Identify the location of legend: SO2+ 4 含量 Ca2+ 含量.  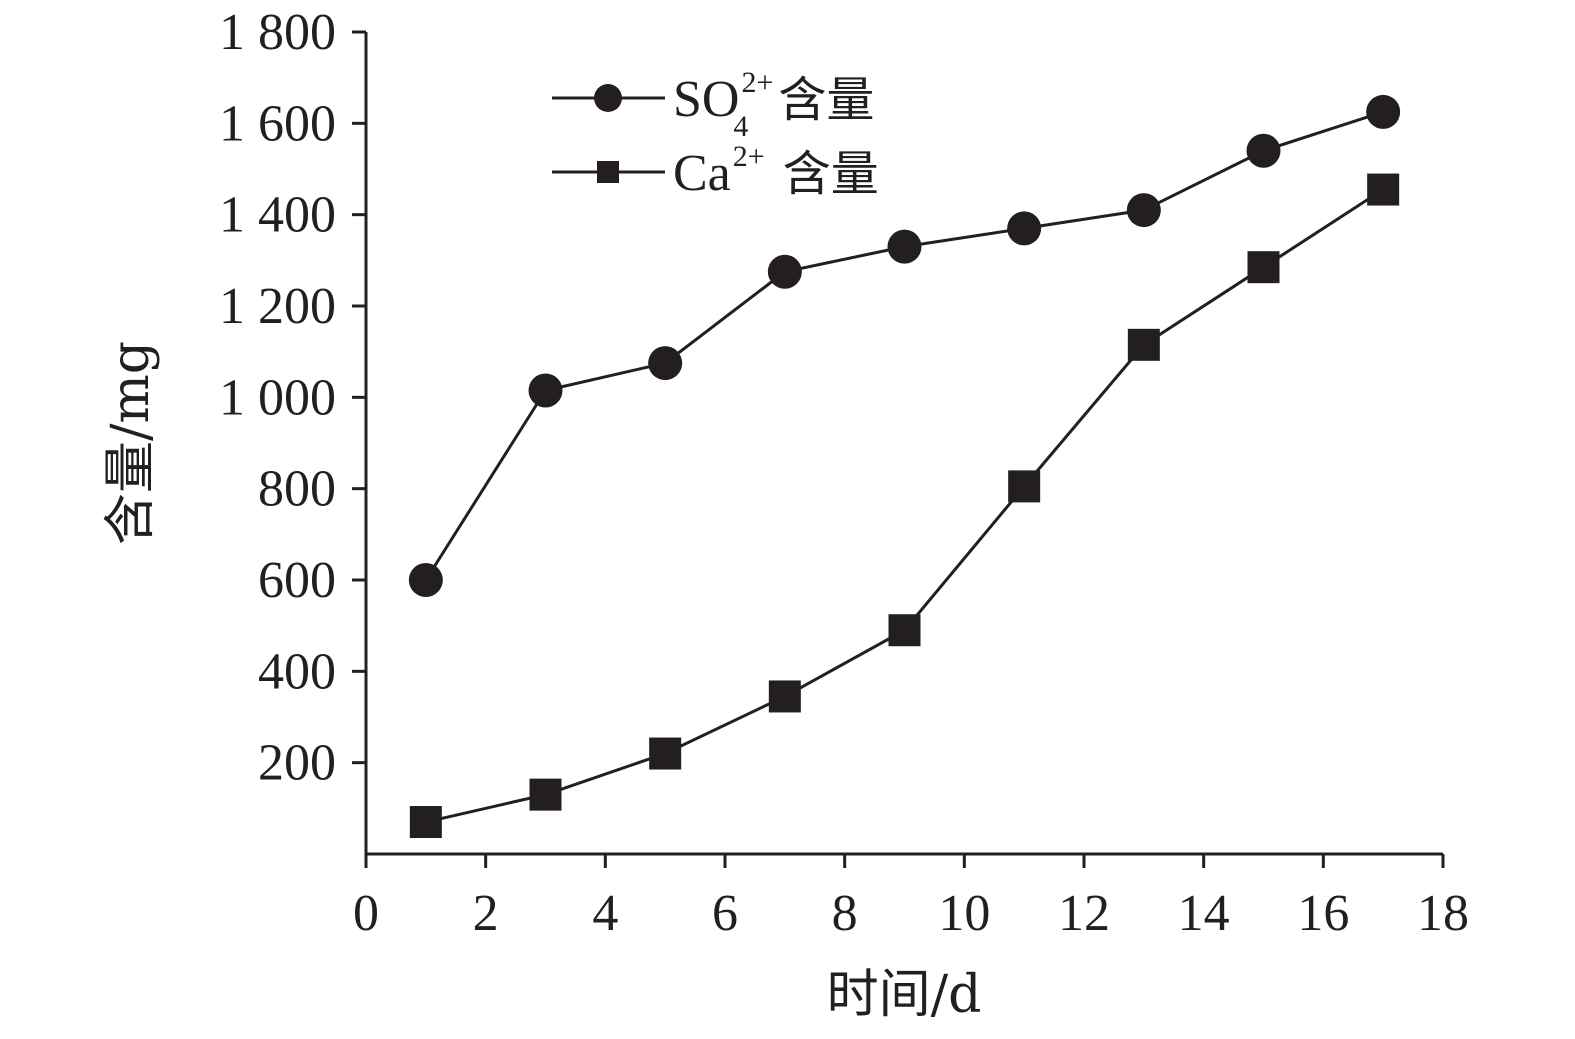
(715, 134).